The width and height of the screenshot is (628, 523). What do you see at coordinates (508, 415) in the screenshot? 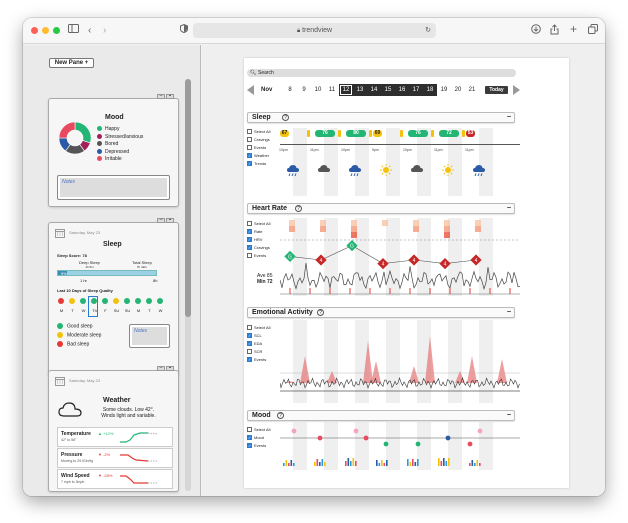
I see `collapse-mood-button: −` at bounding box center [508, 415].